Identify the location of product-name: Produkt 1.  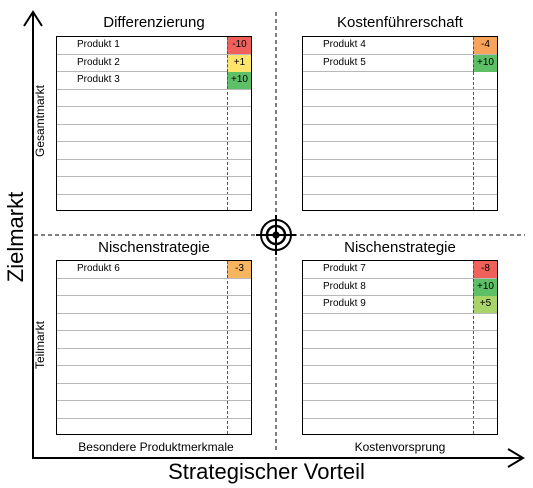
(98, 44).